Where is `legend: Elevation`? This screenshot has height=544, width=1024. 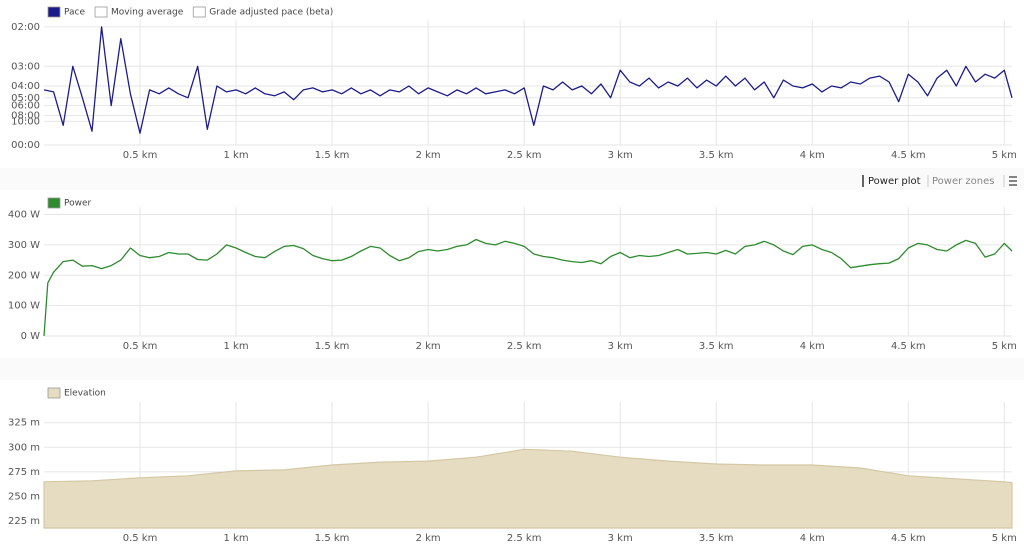
legend: Elevation is located at coordinates (76, 393).